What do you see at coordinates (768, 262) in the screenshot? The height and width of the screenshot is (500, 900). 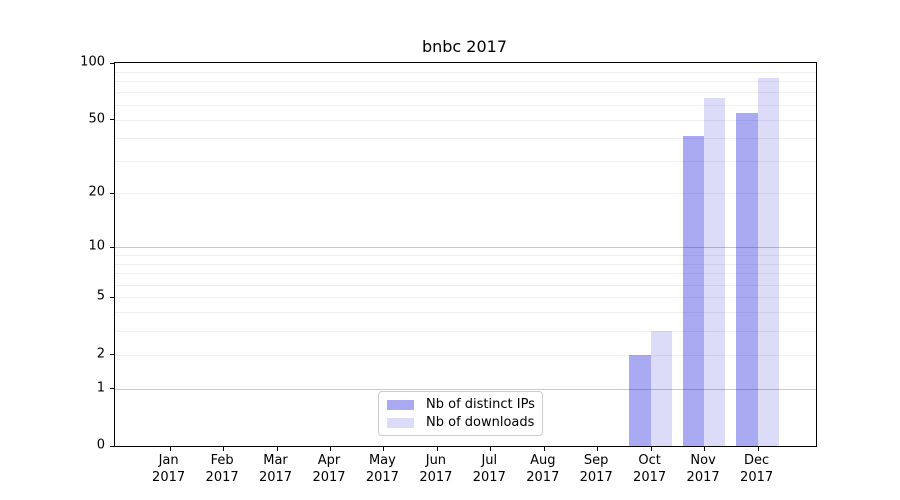 I see `bar-dec-downloads` at bounding box center [768, 262].